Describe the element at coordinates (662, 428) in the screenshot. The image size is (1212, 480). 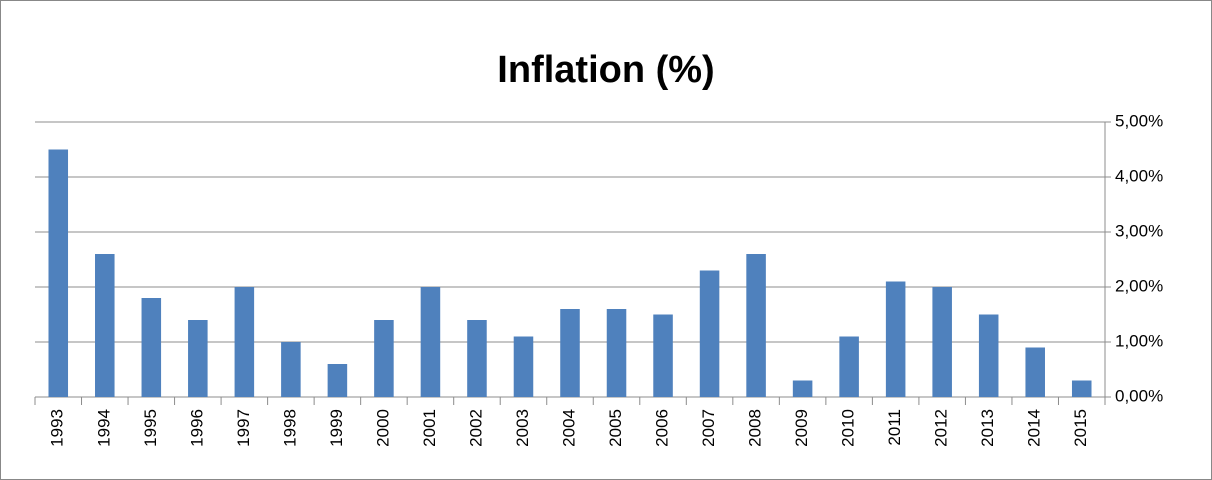
I see `x-tick-label: 2006` at that location.